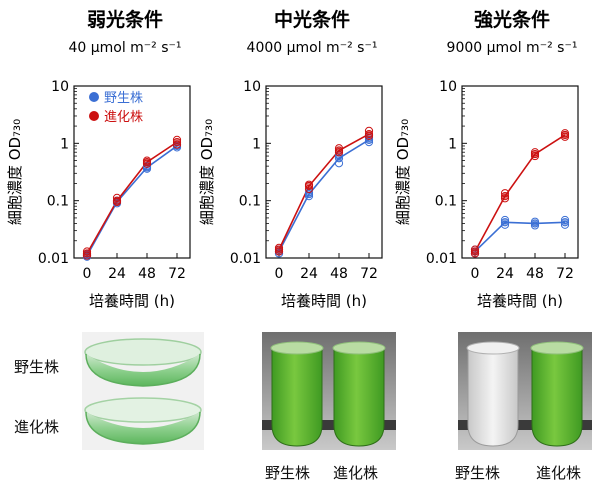 The height and width of the screenshot is (489, 600). What do you see at coordinates (37, 367) in the screenshot?
I see `photo-label-low-wild: 野生株` at bounding box center [37, 367].